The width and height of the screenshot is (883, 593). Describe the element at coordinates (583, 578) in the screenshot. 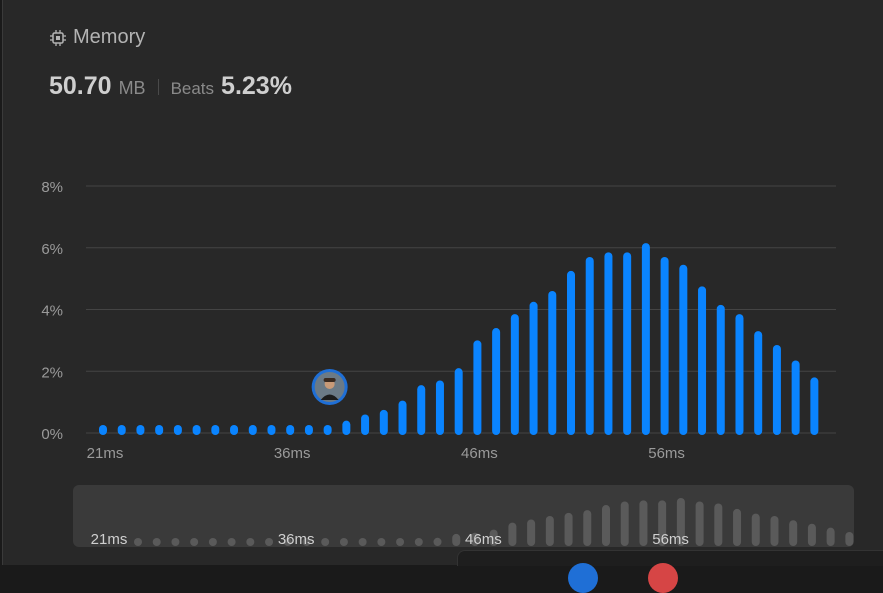

I see `blue-circle-icon` at that location.